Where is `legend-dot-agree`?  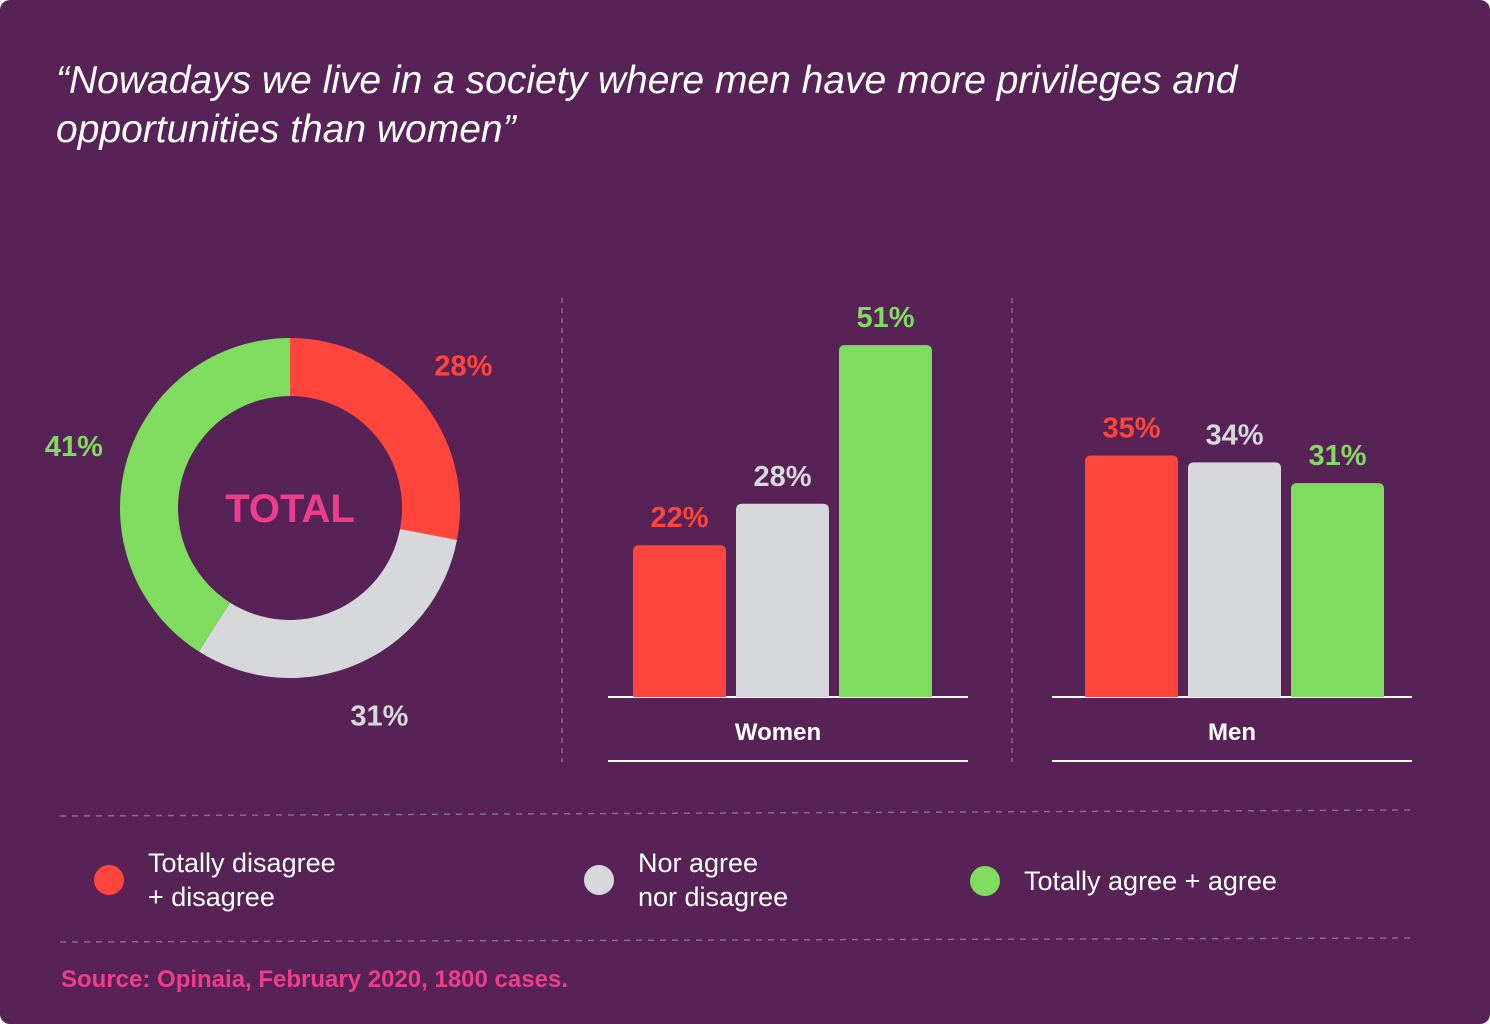 legend-dot-agree is located at coordinates (985, 881).